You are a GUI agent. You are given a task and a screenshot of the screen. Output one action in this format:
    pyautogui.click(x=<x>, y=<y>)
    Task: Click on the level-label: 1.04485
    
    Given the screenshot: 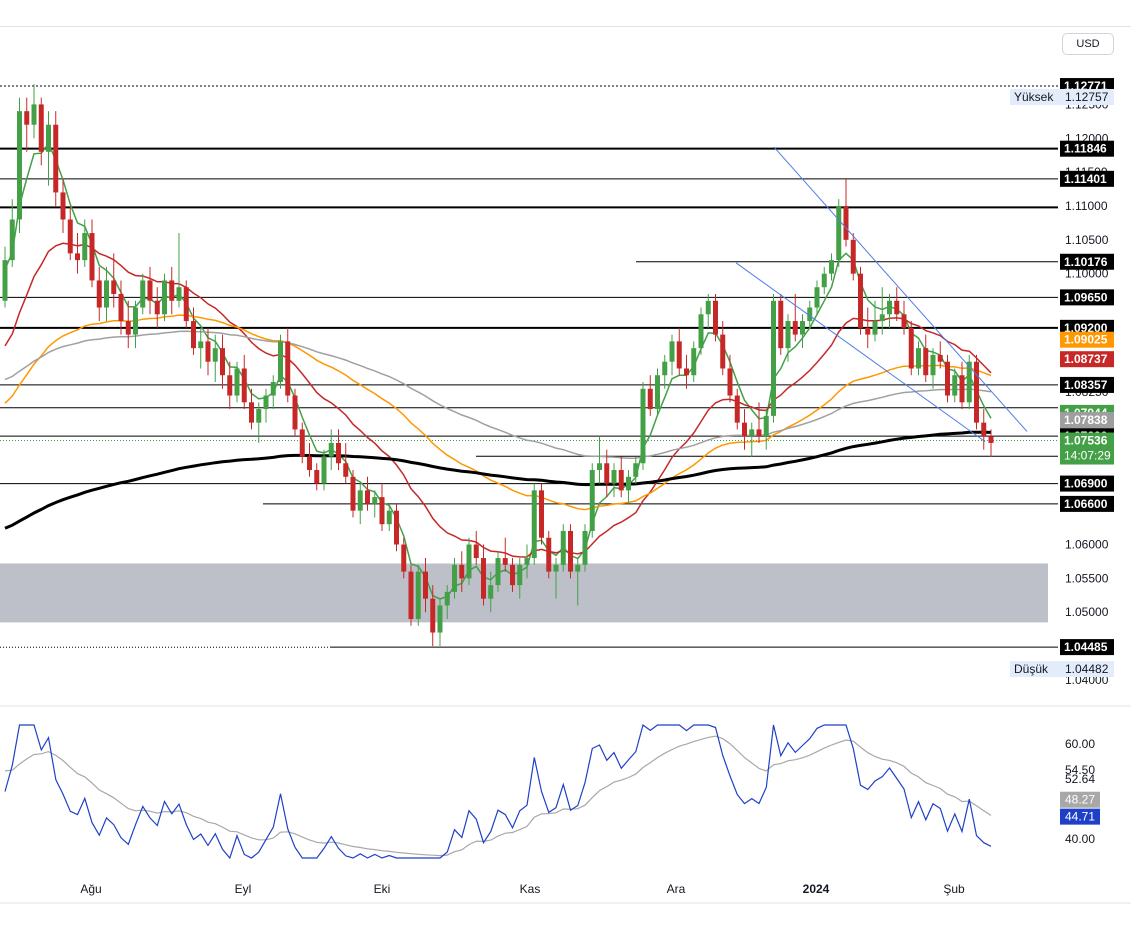 What is the action you would take?
    pyautogui.click(x=1086, y=647)
    